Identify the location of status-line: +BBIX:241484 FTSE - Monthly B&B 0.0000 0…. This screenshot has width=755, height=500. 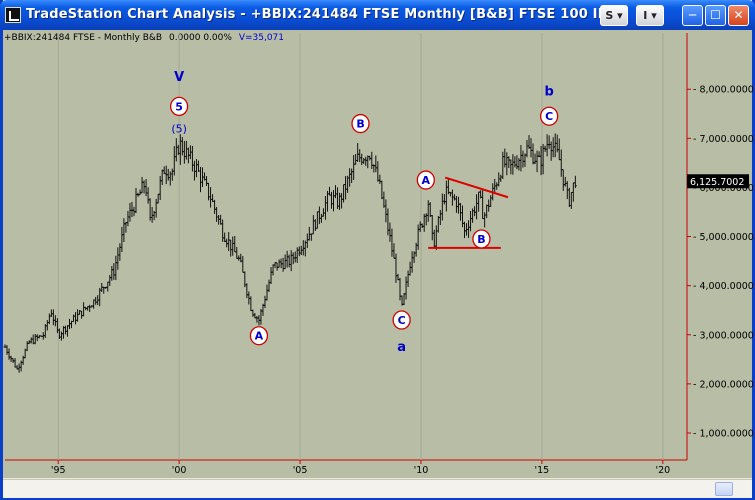
(144, 38).